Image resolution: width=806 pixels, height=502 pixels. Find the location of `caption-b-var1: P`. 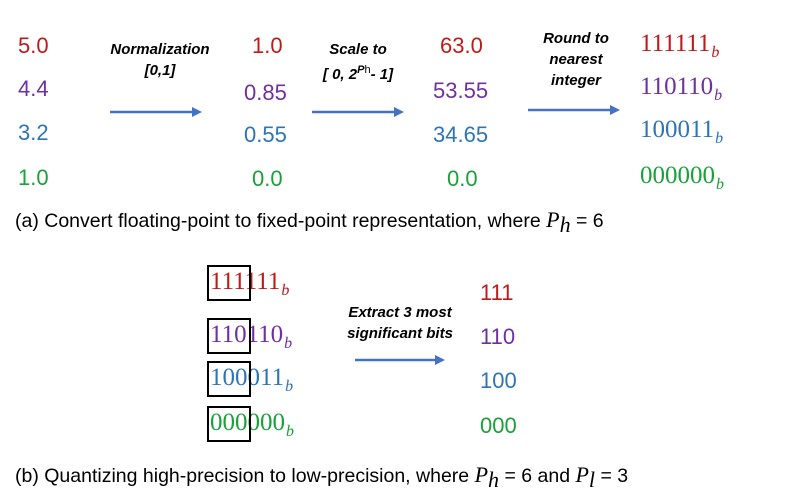

caption-b-var1: P is located at coordinates (481, 474).